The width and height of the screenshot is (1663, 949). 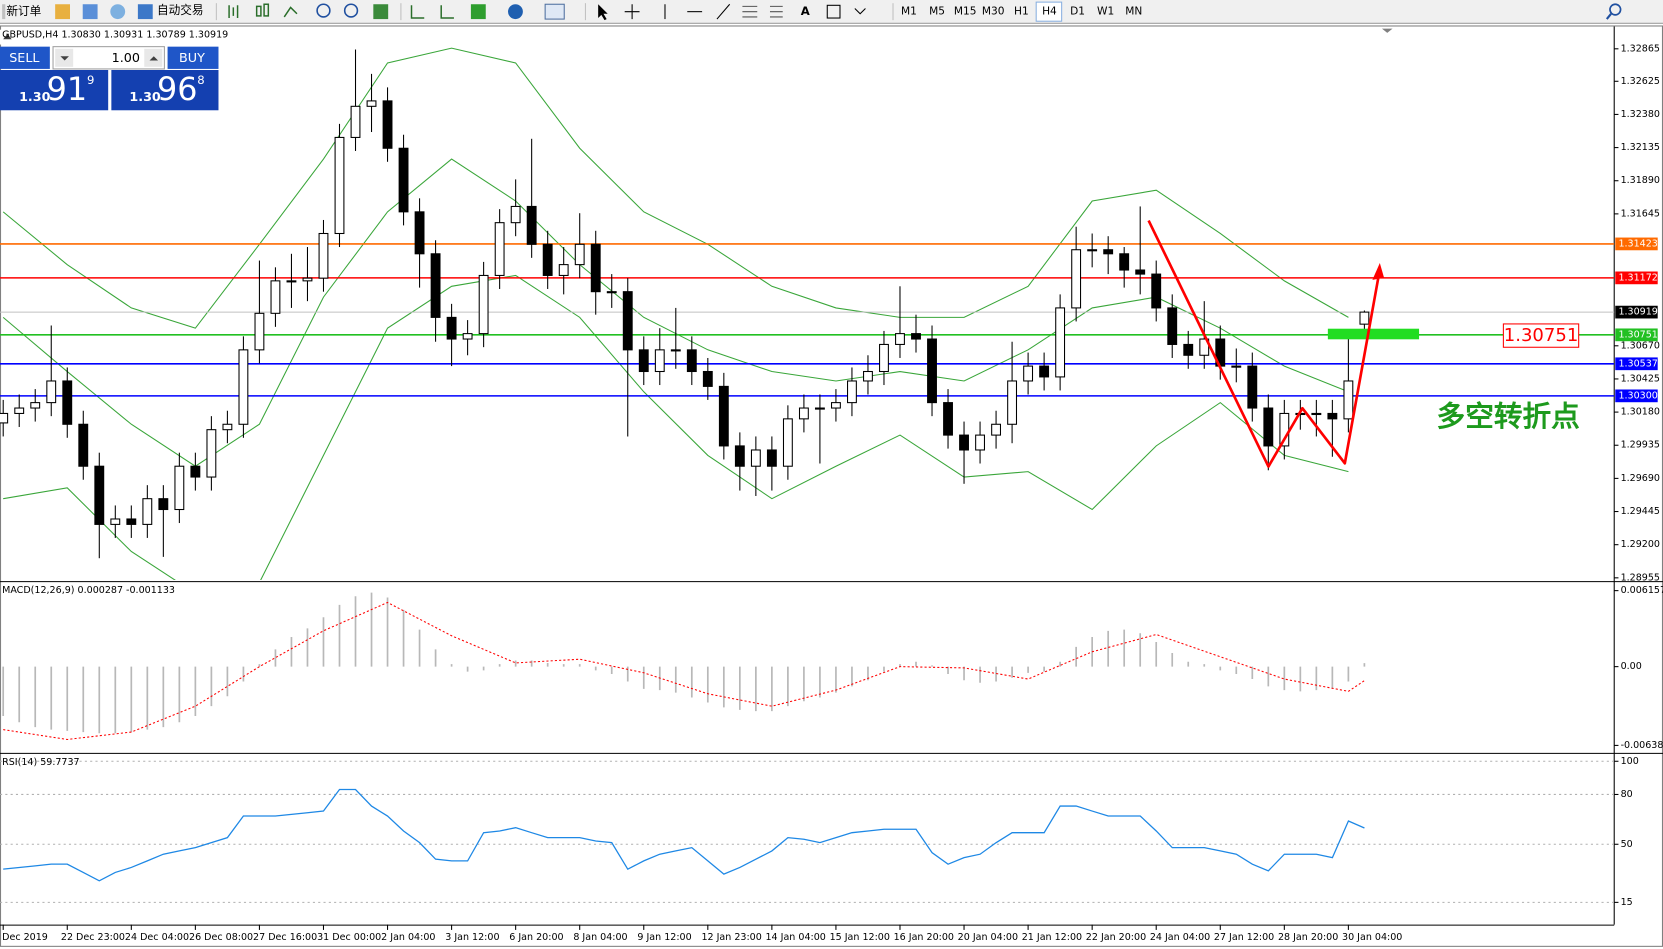 What do you see at coordinates (723, 11) in the screenshot?
I see `trendline` at bounding box center [723, 11].